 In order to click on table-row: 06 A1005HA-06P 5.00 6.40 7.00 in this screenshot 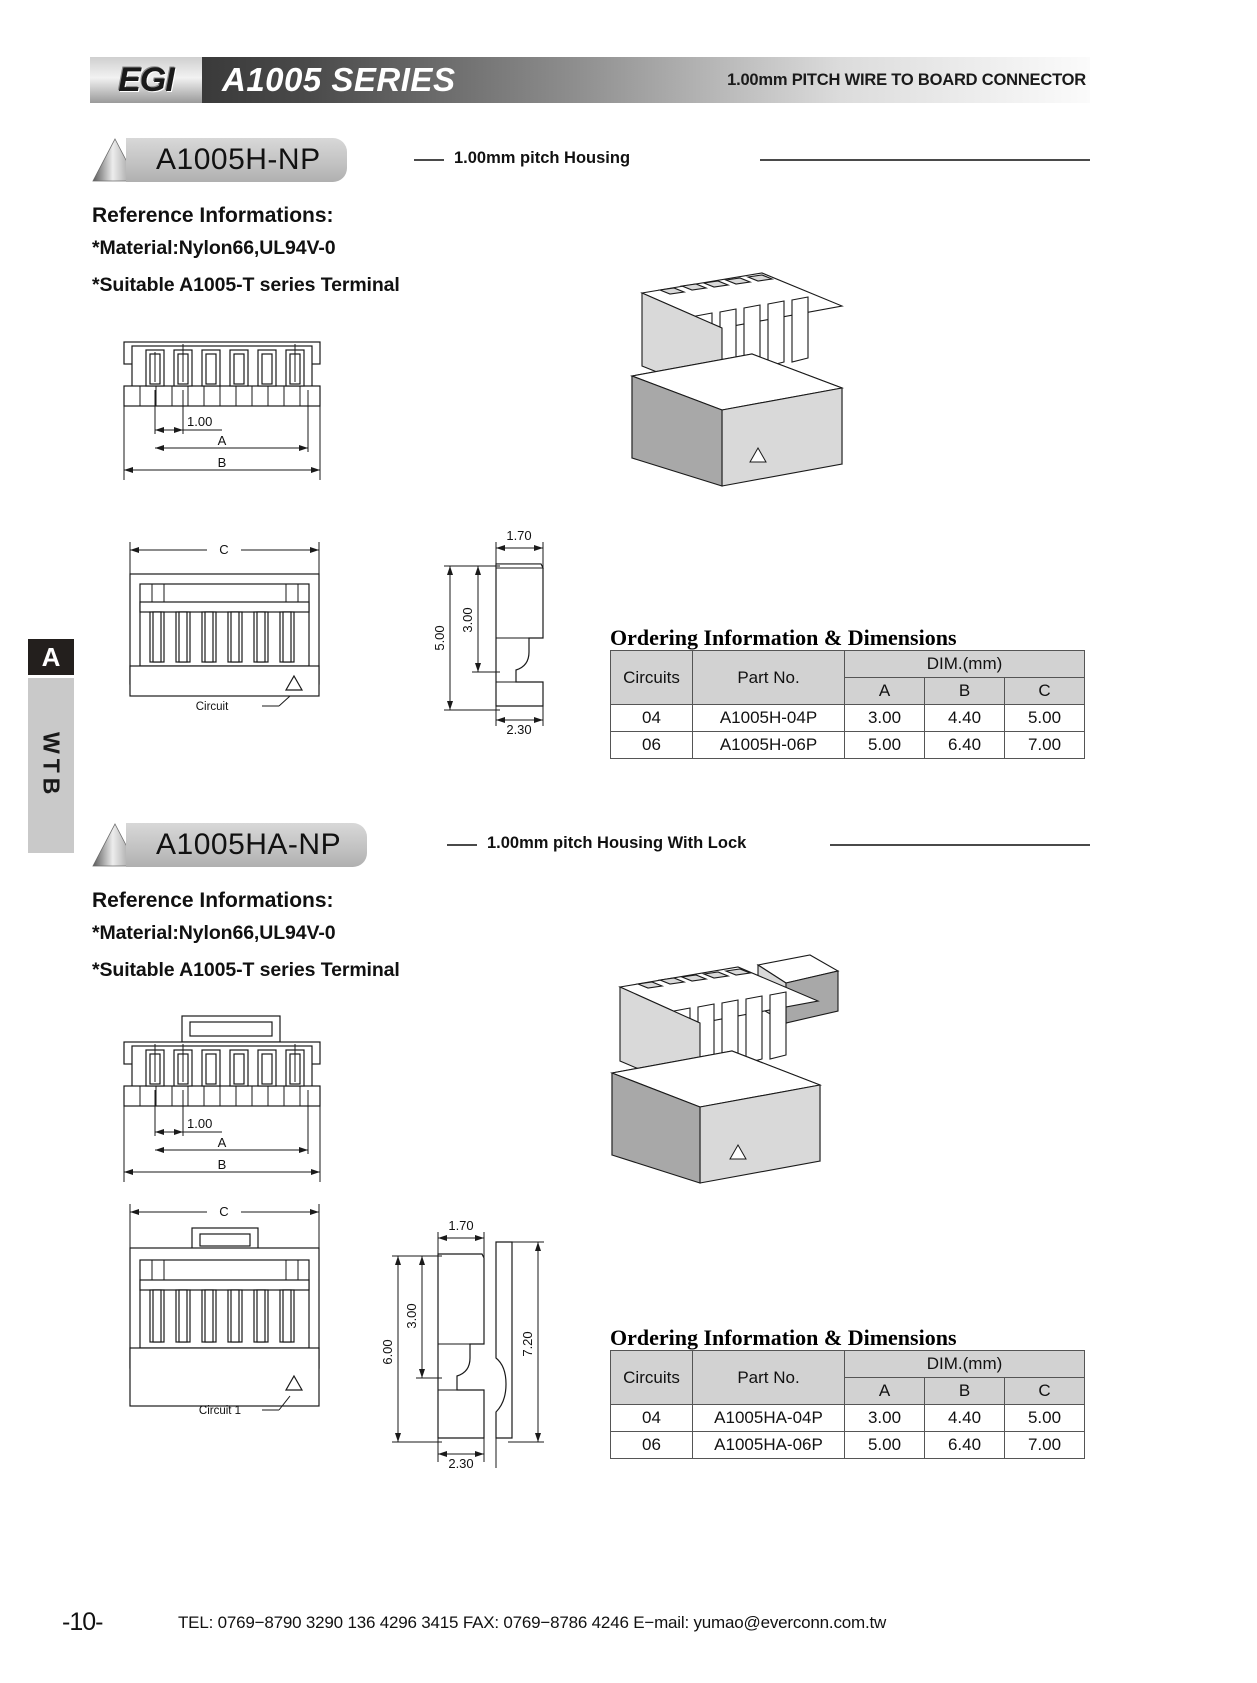, I will do `click(847, 1445)`.